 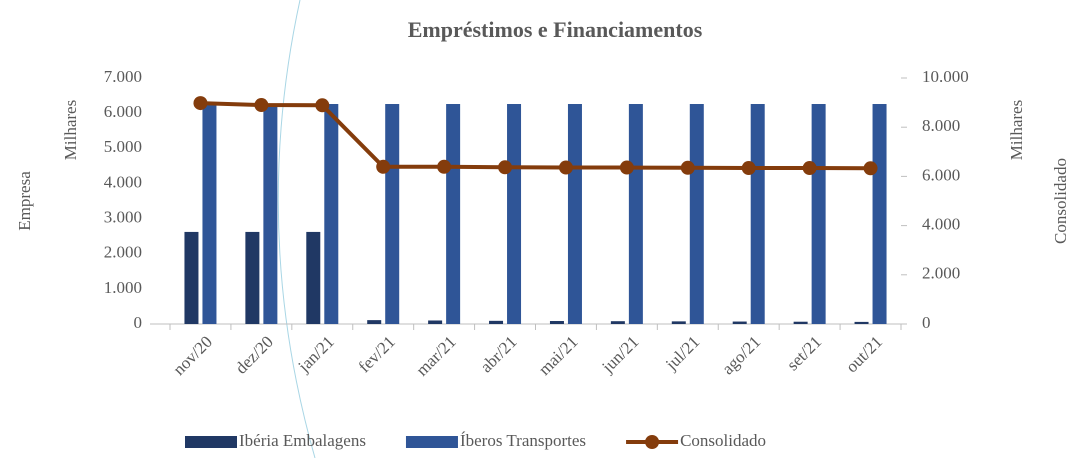 What do you see at coordinates (316, 354) in the screenshot?
I see `x-tick-label: jan/21` at bounding box center [316, 354].